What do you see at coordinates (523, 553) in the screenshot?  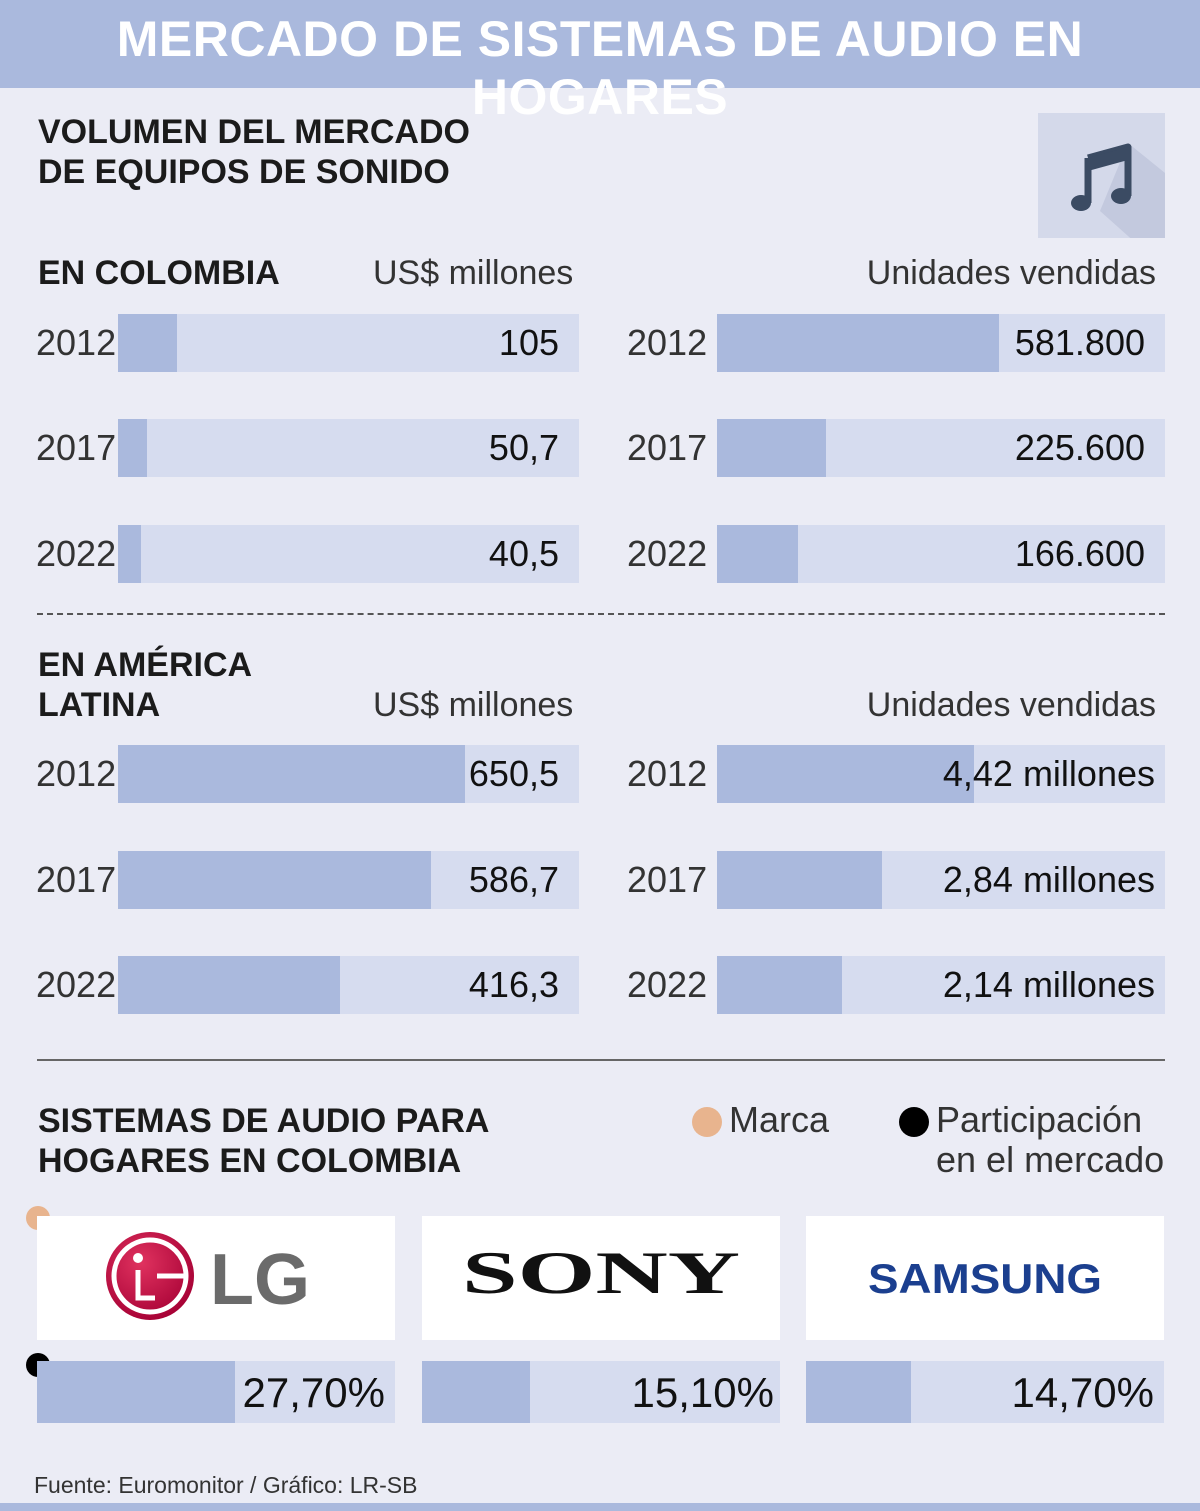 I see `bar-value-label: 40,5` at bounding box center [523, 553].